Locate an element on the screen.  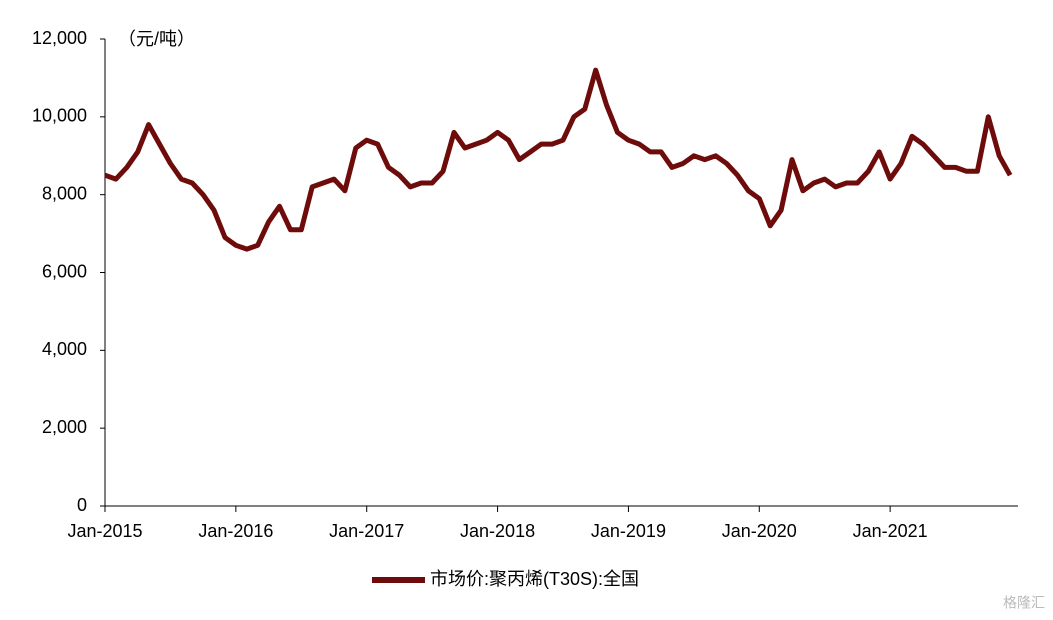
x-tick-label: Jan-2019 is located at coordinates (628, 531).